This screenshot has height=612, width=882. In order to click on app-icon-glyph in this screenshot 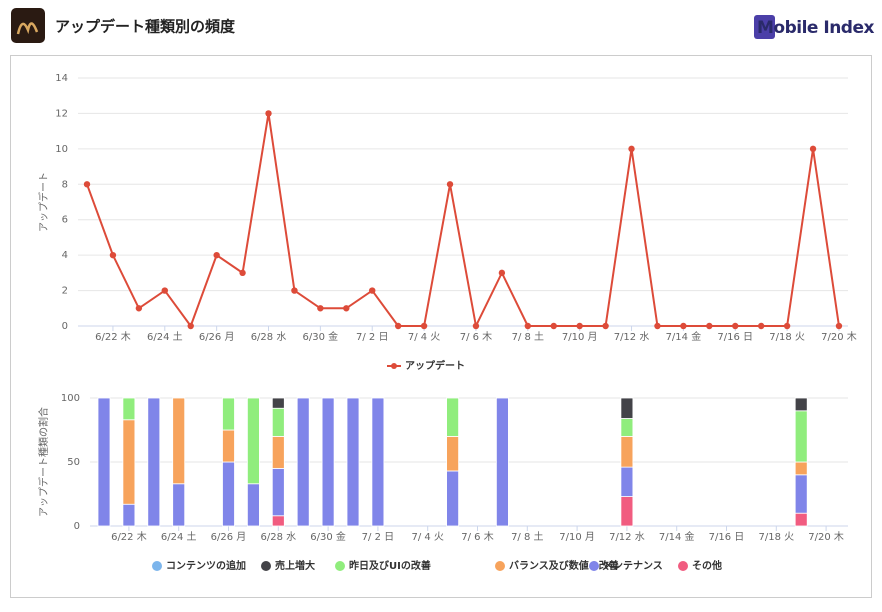, I will do `click(27, 28)`.